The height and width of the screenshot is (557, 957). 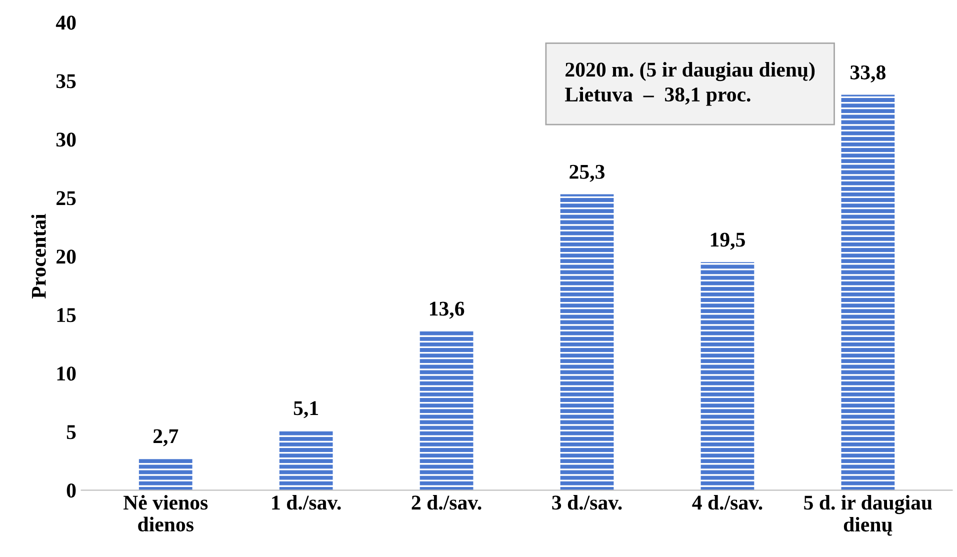 What do you see at coordinates (447, 502) in the screenshot?
I see `x-tick-label: 2 d./sav.` at bounding box center [447, 502].